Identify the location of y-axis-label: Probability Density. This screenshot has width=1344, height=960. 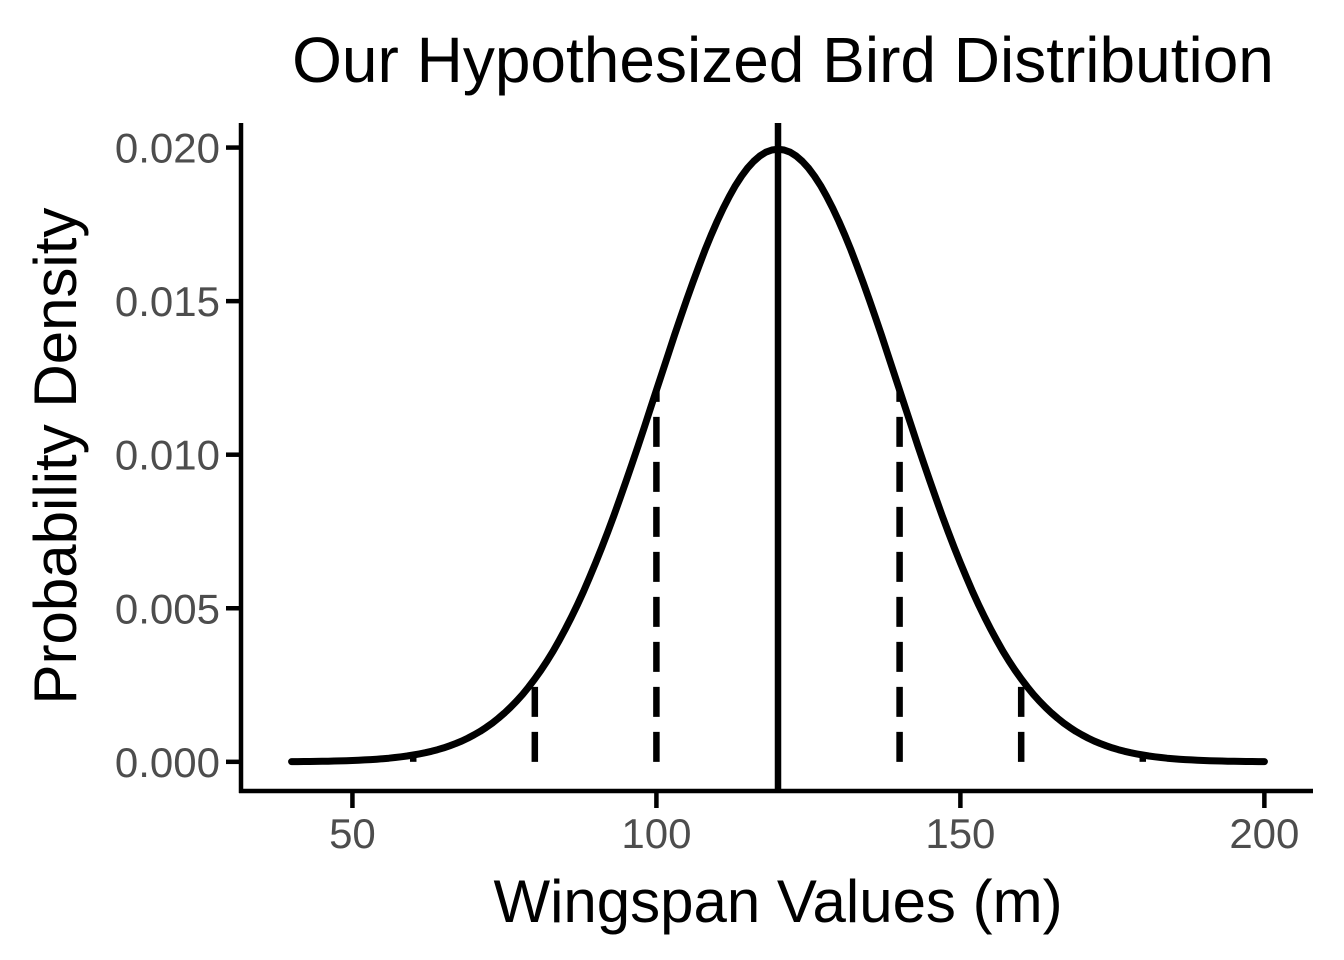
(55, 456).